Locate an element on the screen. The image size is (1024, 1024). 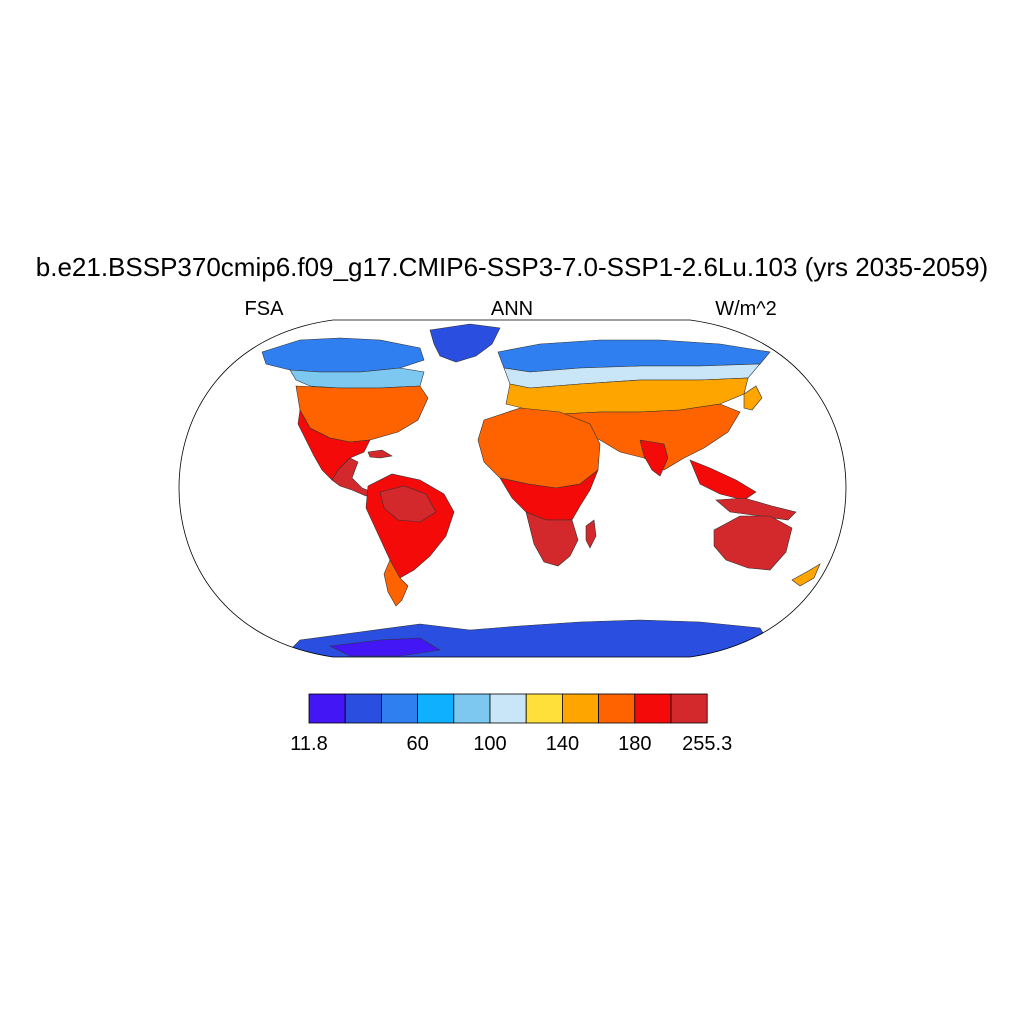
season-label: ANN is located at coordinates (512, 309).